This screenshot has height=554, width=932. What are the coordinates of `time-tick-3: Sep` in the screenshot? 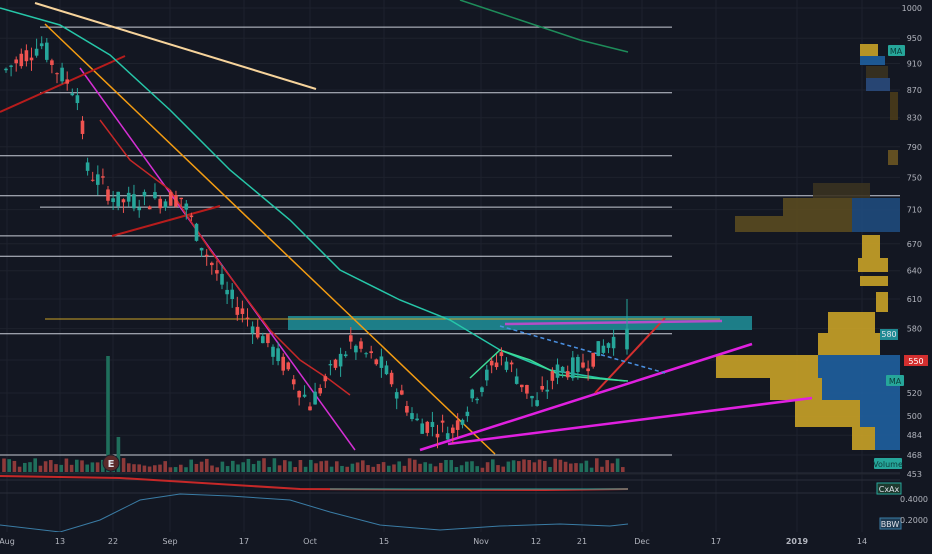 It's located at (169, 541).